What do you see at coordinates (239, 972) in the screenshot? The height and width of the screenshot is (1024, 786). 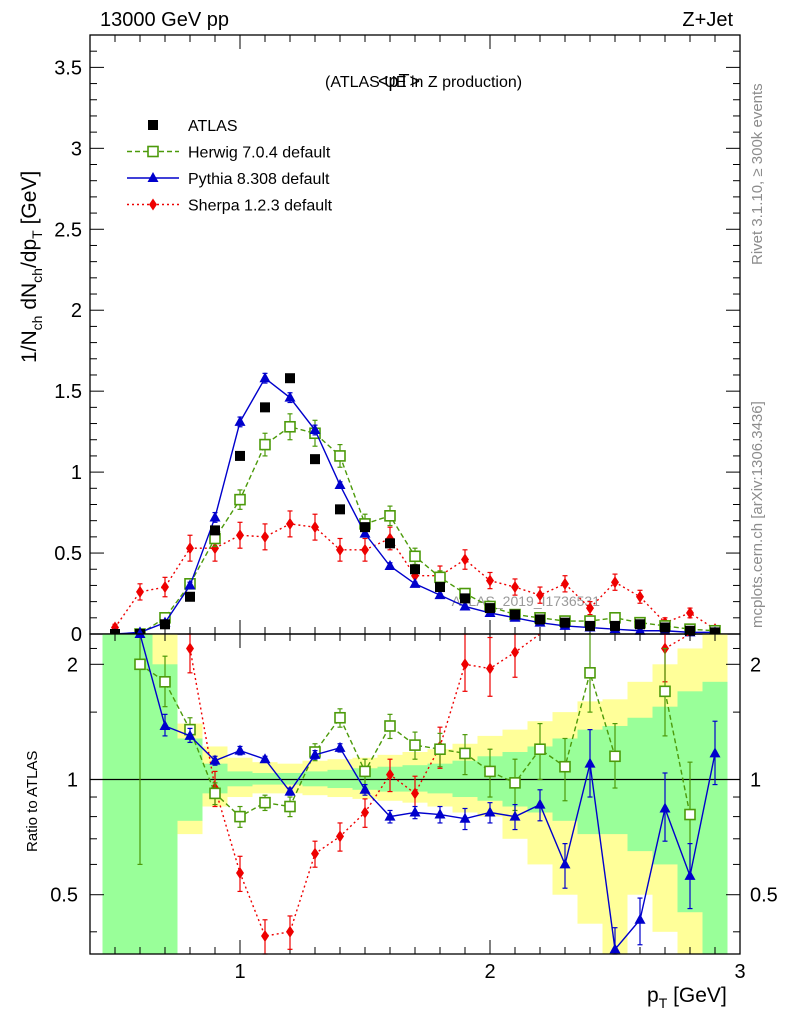 I see `x-tick-label: 1` at bounding box center [239, 972].